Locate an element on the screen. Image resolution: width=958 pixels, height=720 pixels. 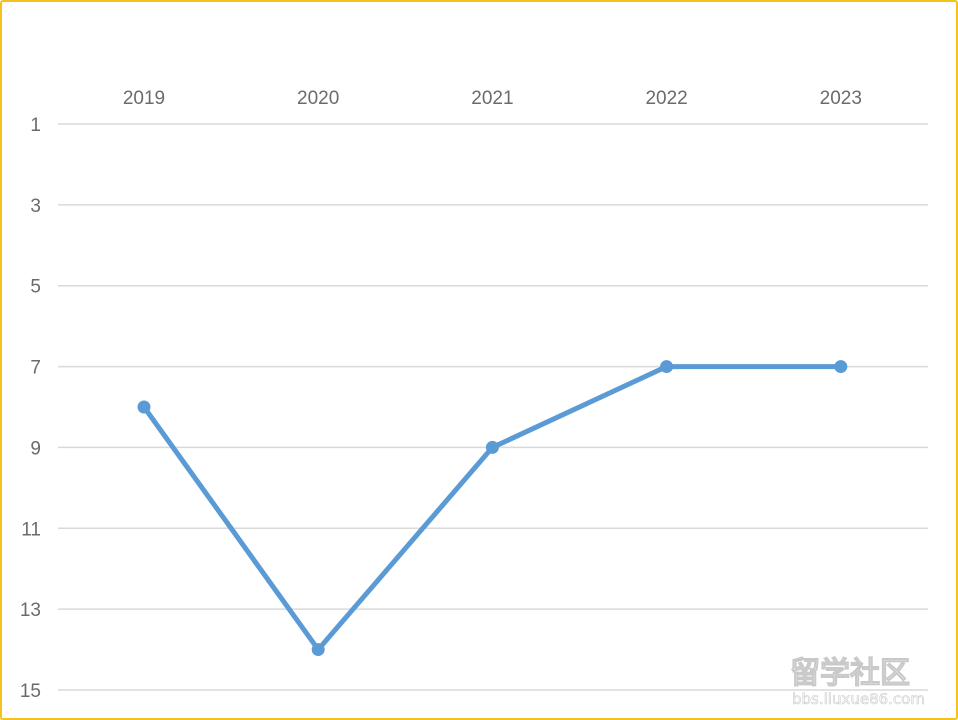
y-tick-label: 13 is located at coordinates (30, 610).